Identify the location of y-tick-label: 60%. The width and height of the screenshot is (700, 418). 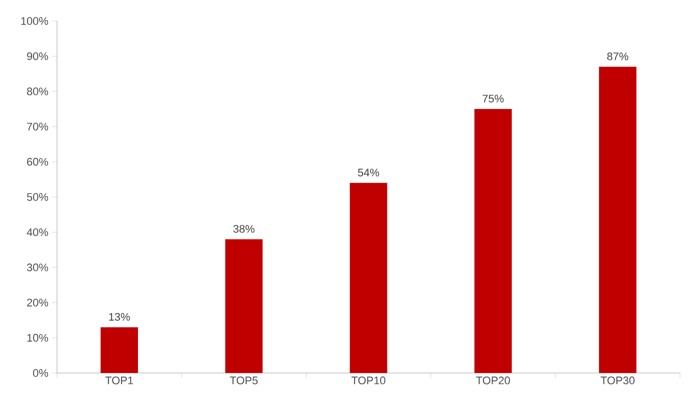
(37, 162).